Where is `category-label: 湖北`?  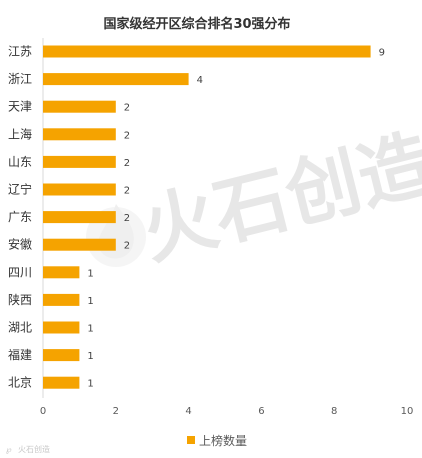 category-label: 湖北 is located at coordinates (20, 327).